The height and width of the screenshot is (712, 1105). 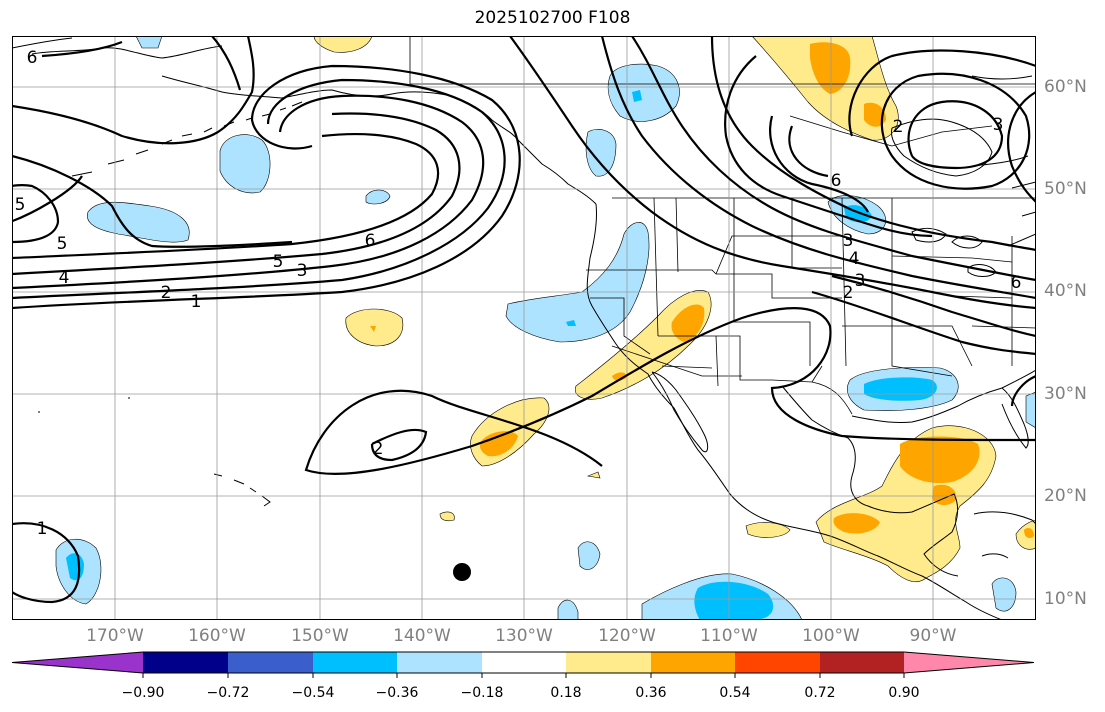 What do you see at coordinates (84, 405) in the screenshot?
I see `pacific-islands` at bounding box center [84, 405].